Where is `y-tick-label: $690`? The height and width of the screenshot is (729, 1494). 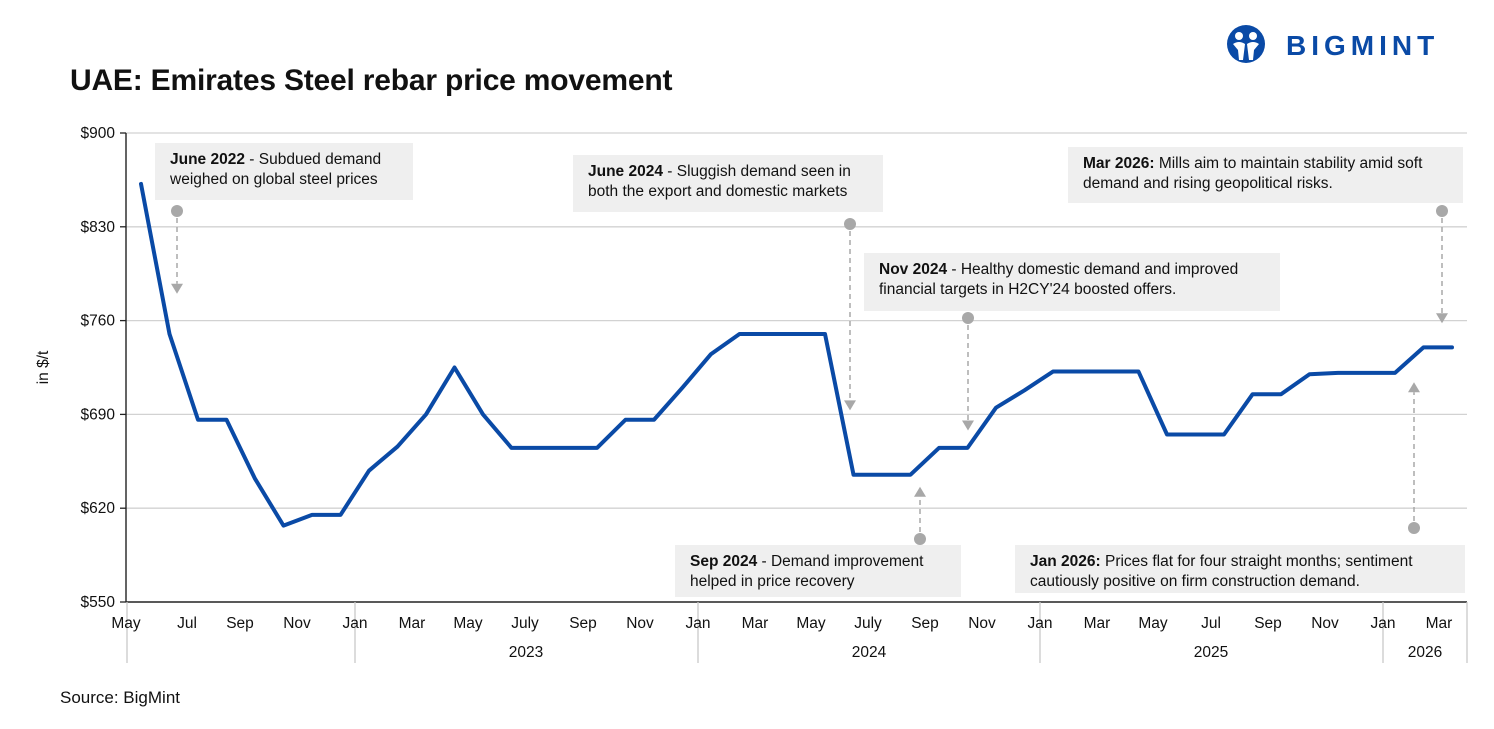
y-tick-label: $690 is located at coordinates (98, 414).